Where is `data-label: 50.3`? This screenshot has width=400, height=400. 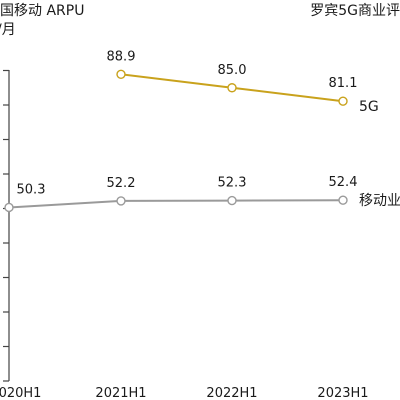
data-label: 50.3 is located at coordinates (31, 189).